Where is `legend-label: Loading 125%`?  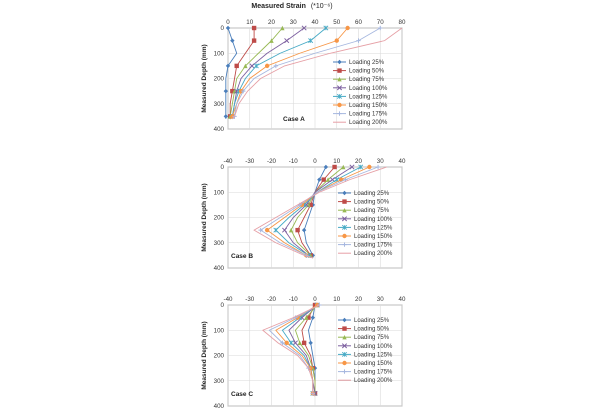 legend-label: Loading 125% is located at coordinates (373, 355).